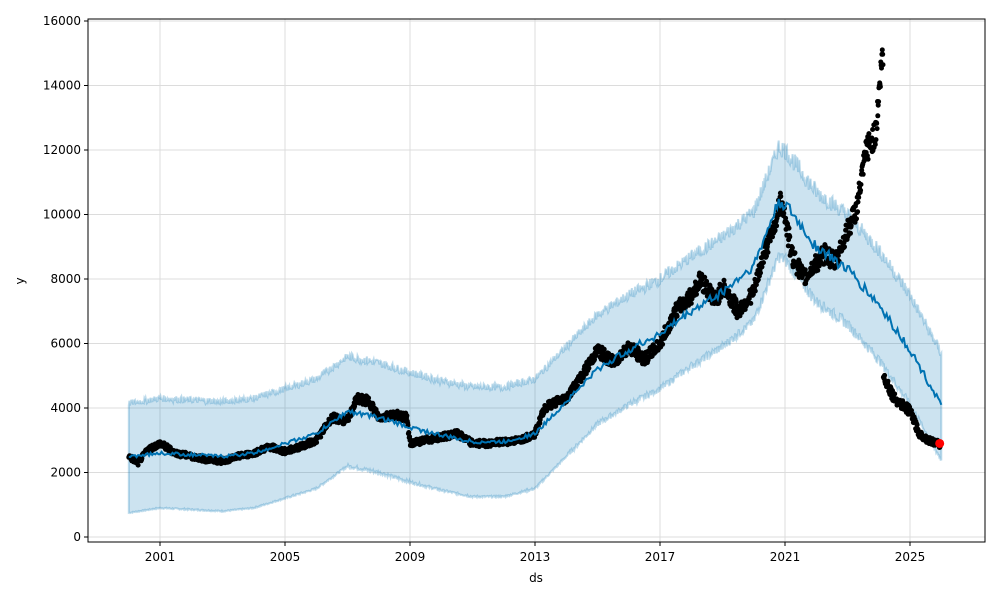 The image size is (1000, 604). I want to click on x-axis-label: ds, so click(536, 578).